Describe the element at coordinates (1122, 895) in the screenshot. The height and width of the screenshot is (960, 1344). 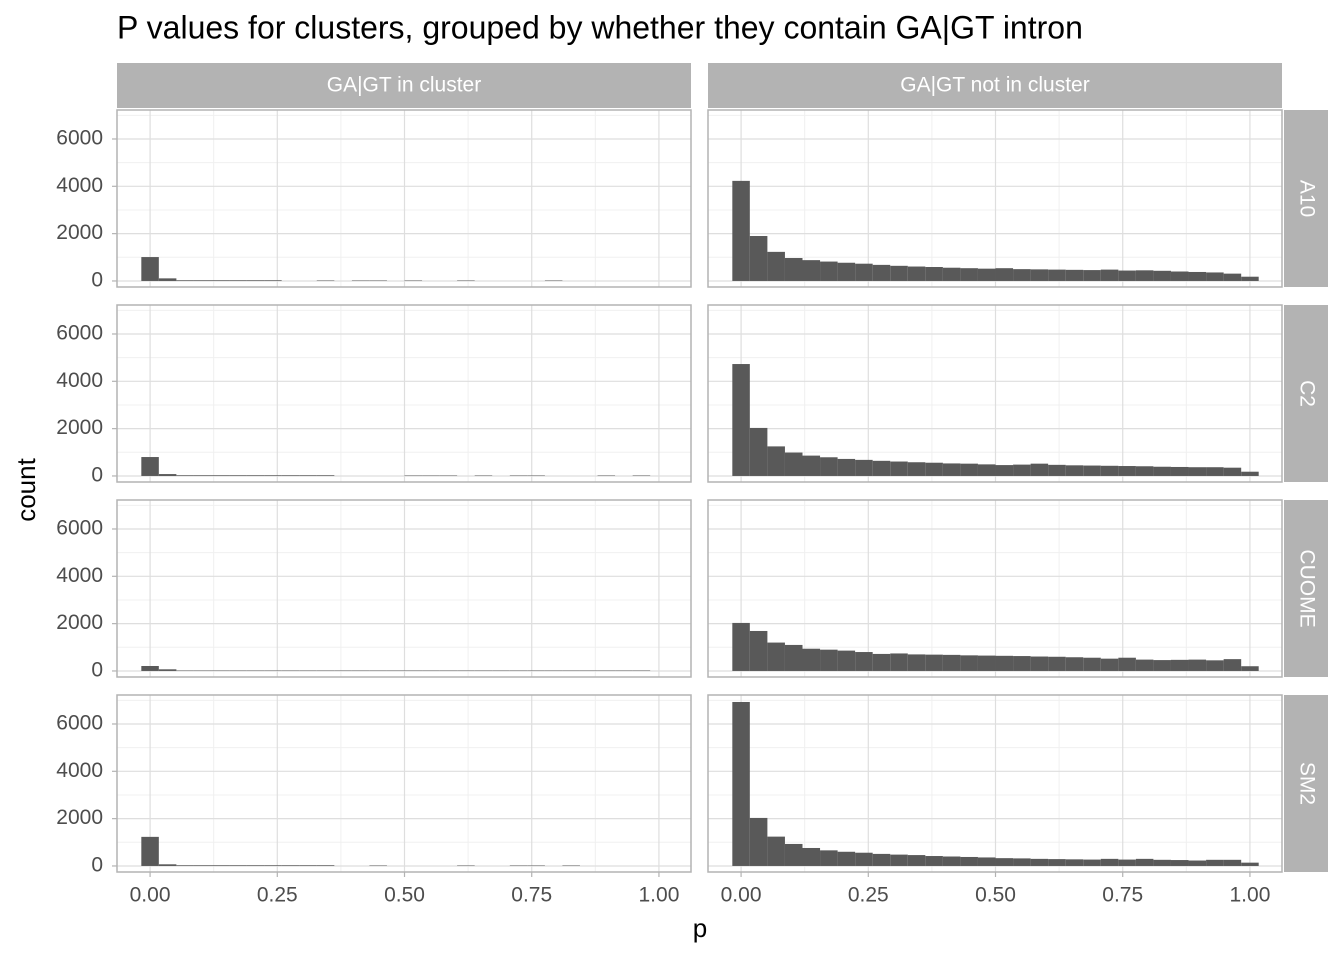
I see `x-tick-label: 0.75` at that location.